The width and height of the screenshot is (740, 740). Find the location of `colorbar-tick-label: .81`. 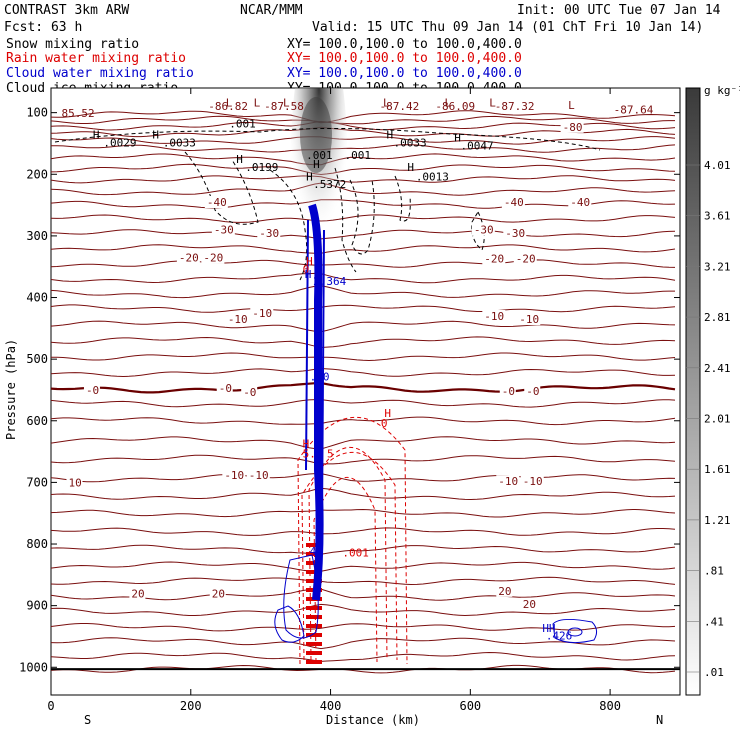

colorbar-tick-label: .81 is located at coordinates (714, 571).